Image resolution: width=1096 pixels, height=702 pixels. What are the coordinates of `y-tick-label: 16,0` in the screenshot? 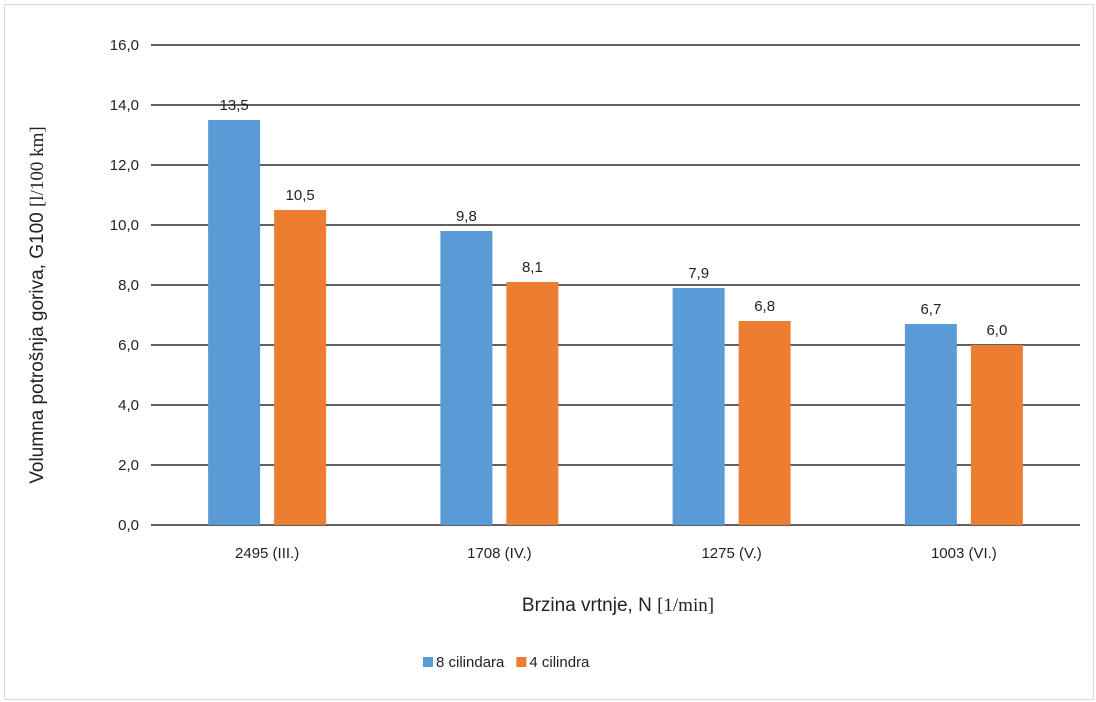 It's located at (124, 45).